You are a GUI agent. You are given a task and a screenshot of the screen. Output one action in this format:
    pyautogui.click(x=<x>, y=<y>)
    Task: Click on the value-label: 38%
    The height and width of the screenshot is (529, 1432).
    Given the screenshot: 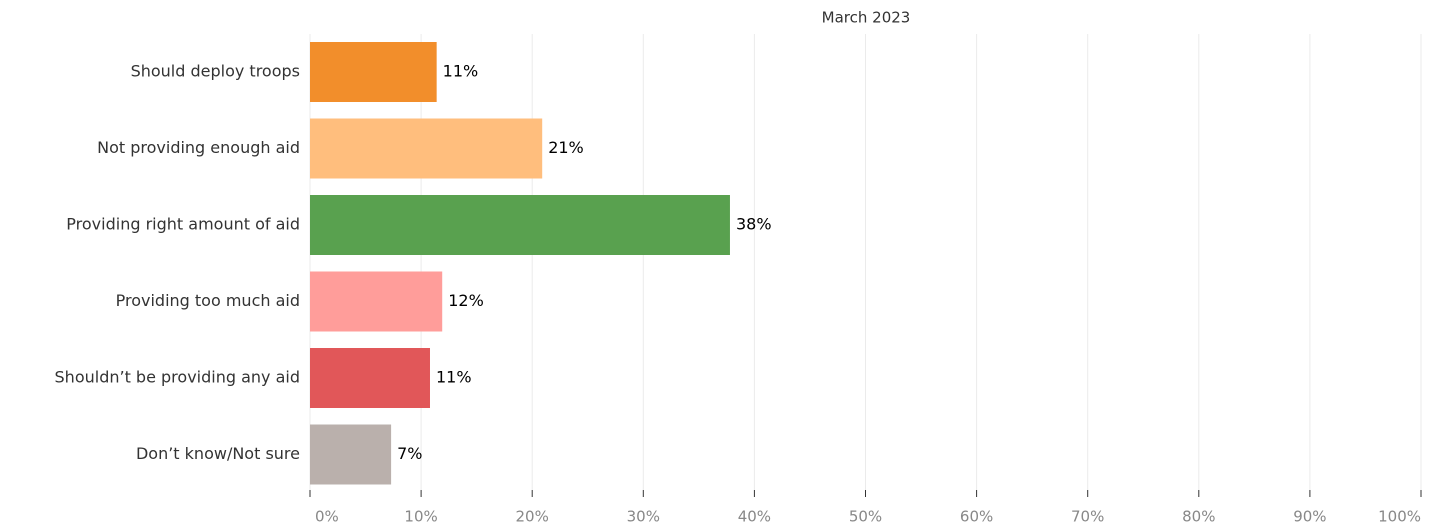 What is the action you would take?
    pyautogui.click(x=754, y=224)
    